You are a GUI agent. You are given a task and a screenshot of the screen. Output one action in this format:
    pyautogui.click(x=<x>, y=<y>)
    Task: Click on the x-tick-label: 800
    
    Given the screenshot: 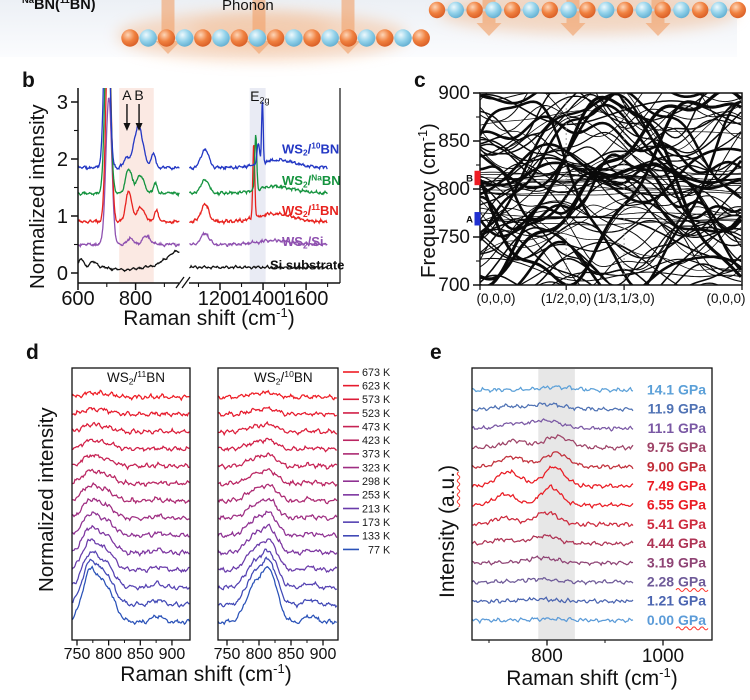 What is the action you would take?
    pyautogui.click(x=547, y=656)
    